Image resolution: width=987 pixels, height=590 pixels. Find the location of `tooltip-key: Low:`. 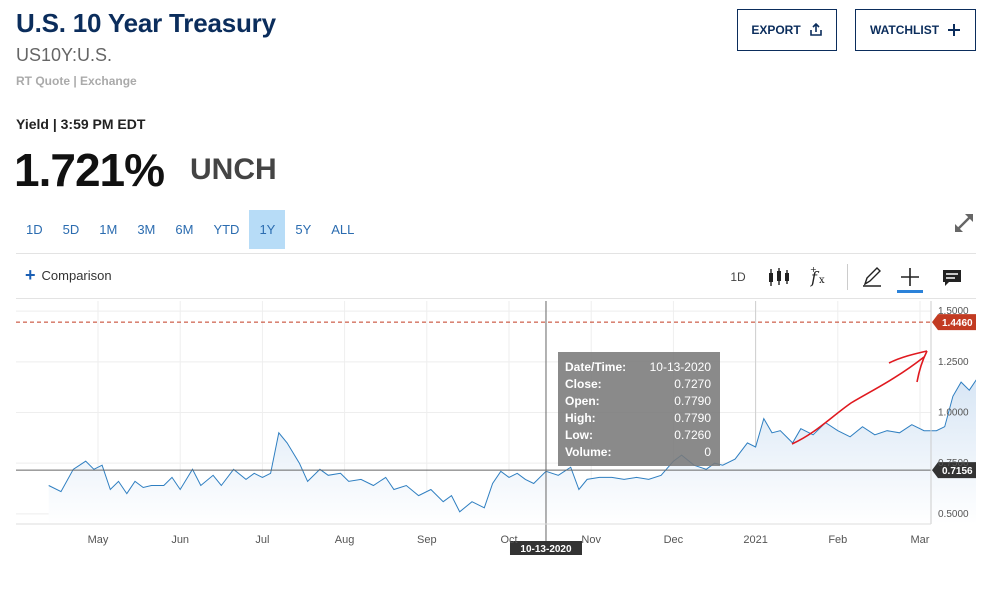

tooltip-key: Low: is located at coordinates (579, 435).